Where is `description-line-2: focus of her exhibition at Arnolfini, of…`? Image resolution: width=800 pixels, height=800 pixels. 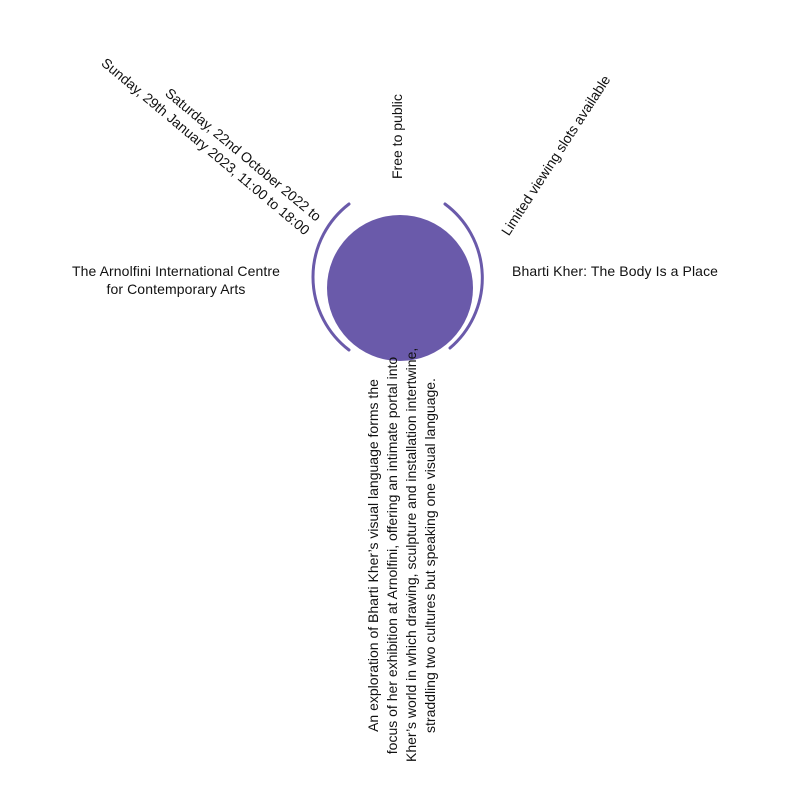 description-line-2: focus of her exhibition at Arnolfini, of… is located at coordinates (392, 555).